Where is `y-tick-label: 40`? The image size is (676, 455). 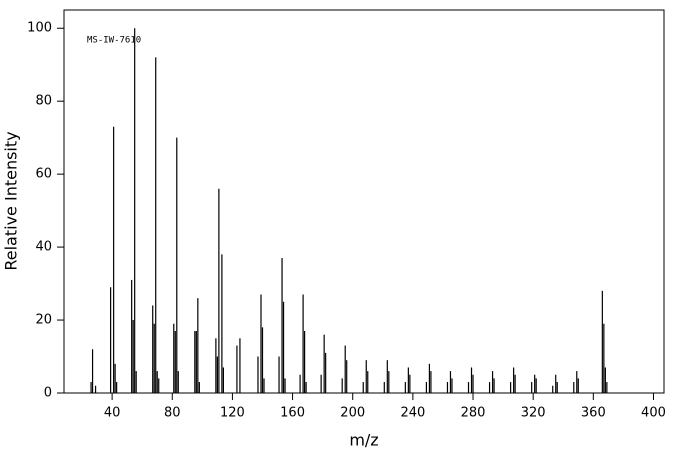
y-tick-label: 40 is located at coordinates (43, 247).